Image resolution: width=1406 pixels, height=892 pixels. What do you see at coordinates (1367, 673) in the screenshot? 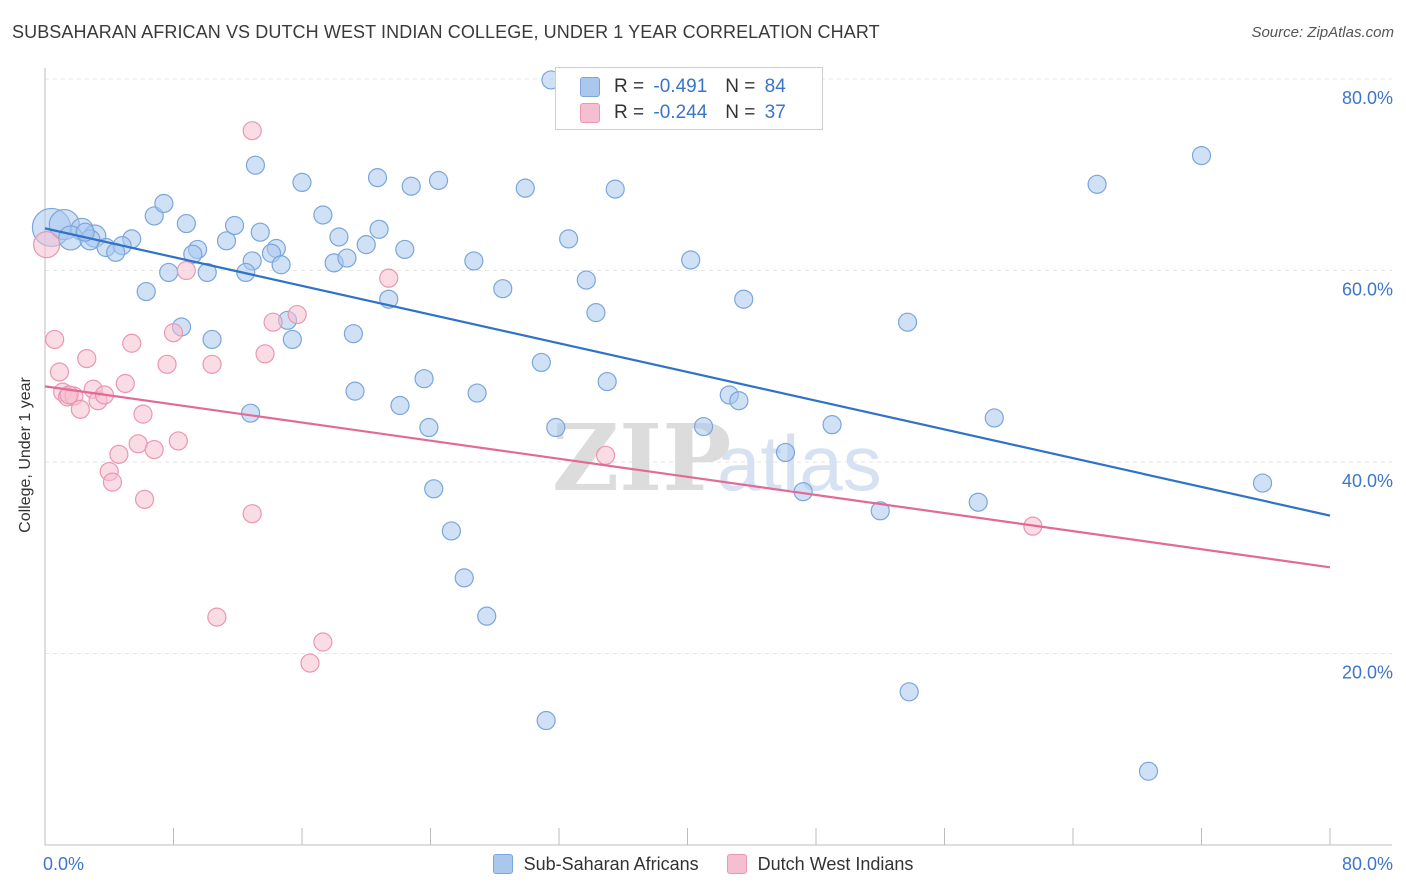
I see `y-tick-label: 20.0%` at bounding box center [1367, 673].